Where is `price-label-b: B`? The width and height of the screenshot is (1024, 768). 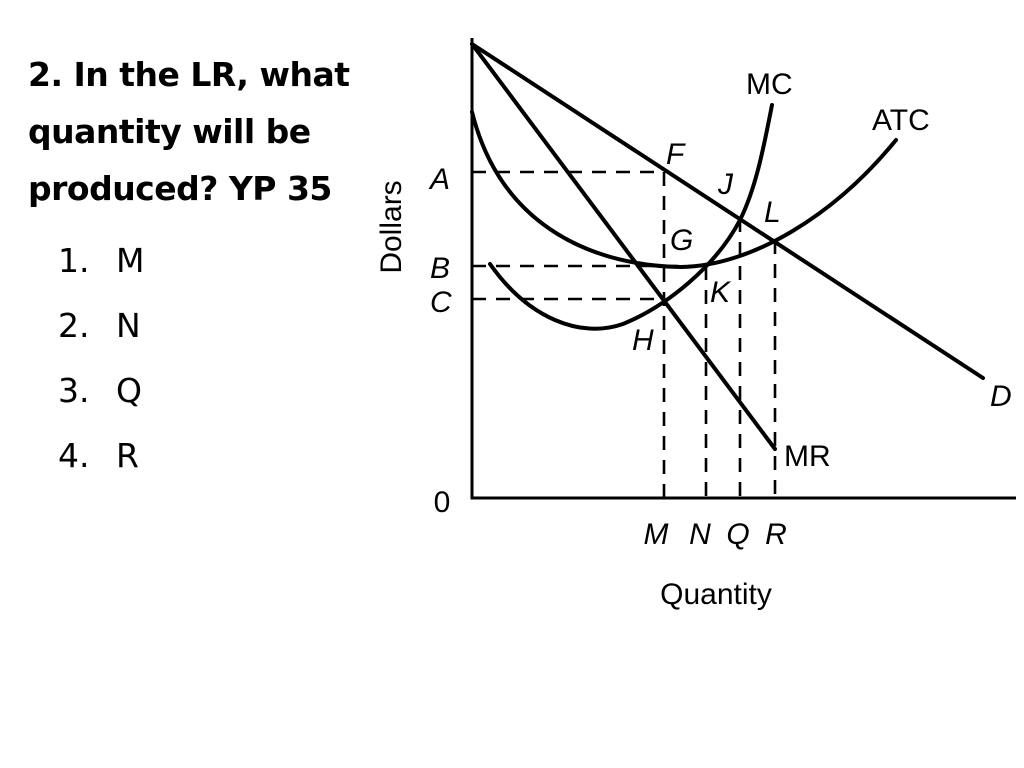 price-label-b: B is located at coordinates (440, 268).